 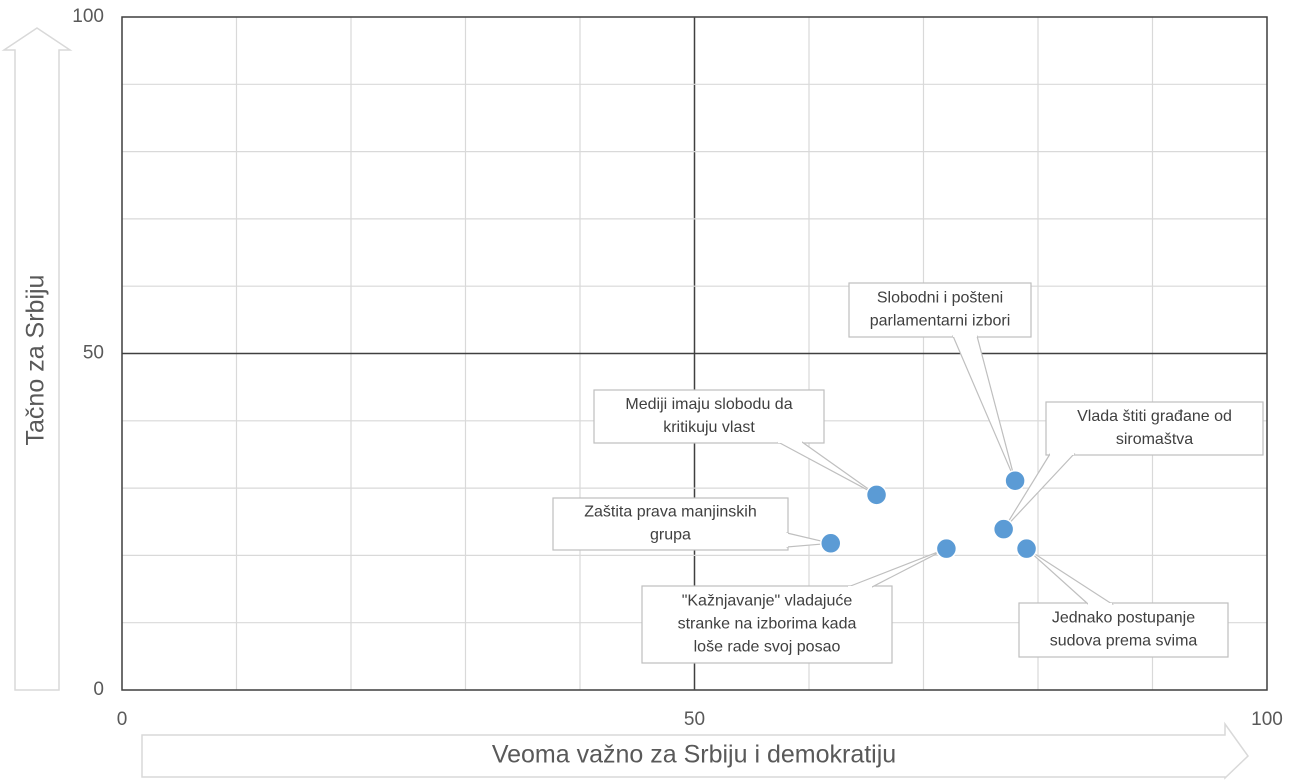 What do you see at coordinates (1154, 416) in the screenshot?
I see `data-label: Vlada štiti građane od` at bounding box center [1154, 416].